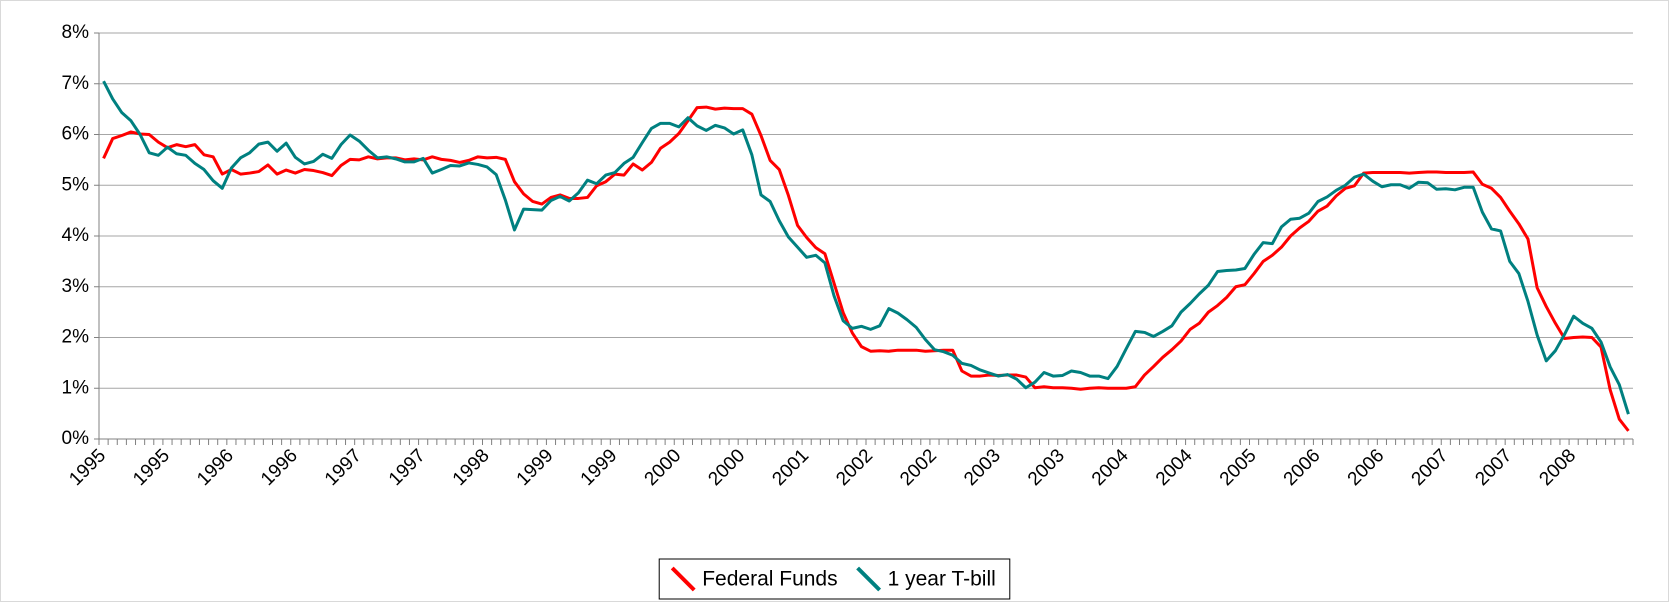  What do you see at coordinates (76, 438) in the screenshot?
I see `y-tick-label: 0%` at bounding box center [76, 438].